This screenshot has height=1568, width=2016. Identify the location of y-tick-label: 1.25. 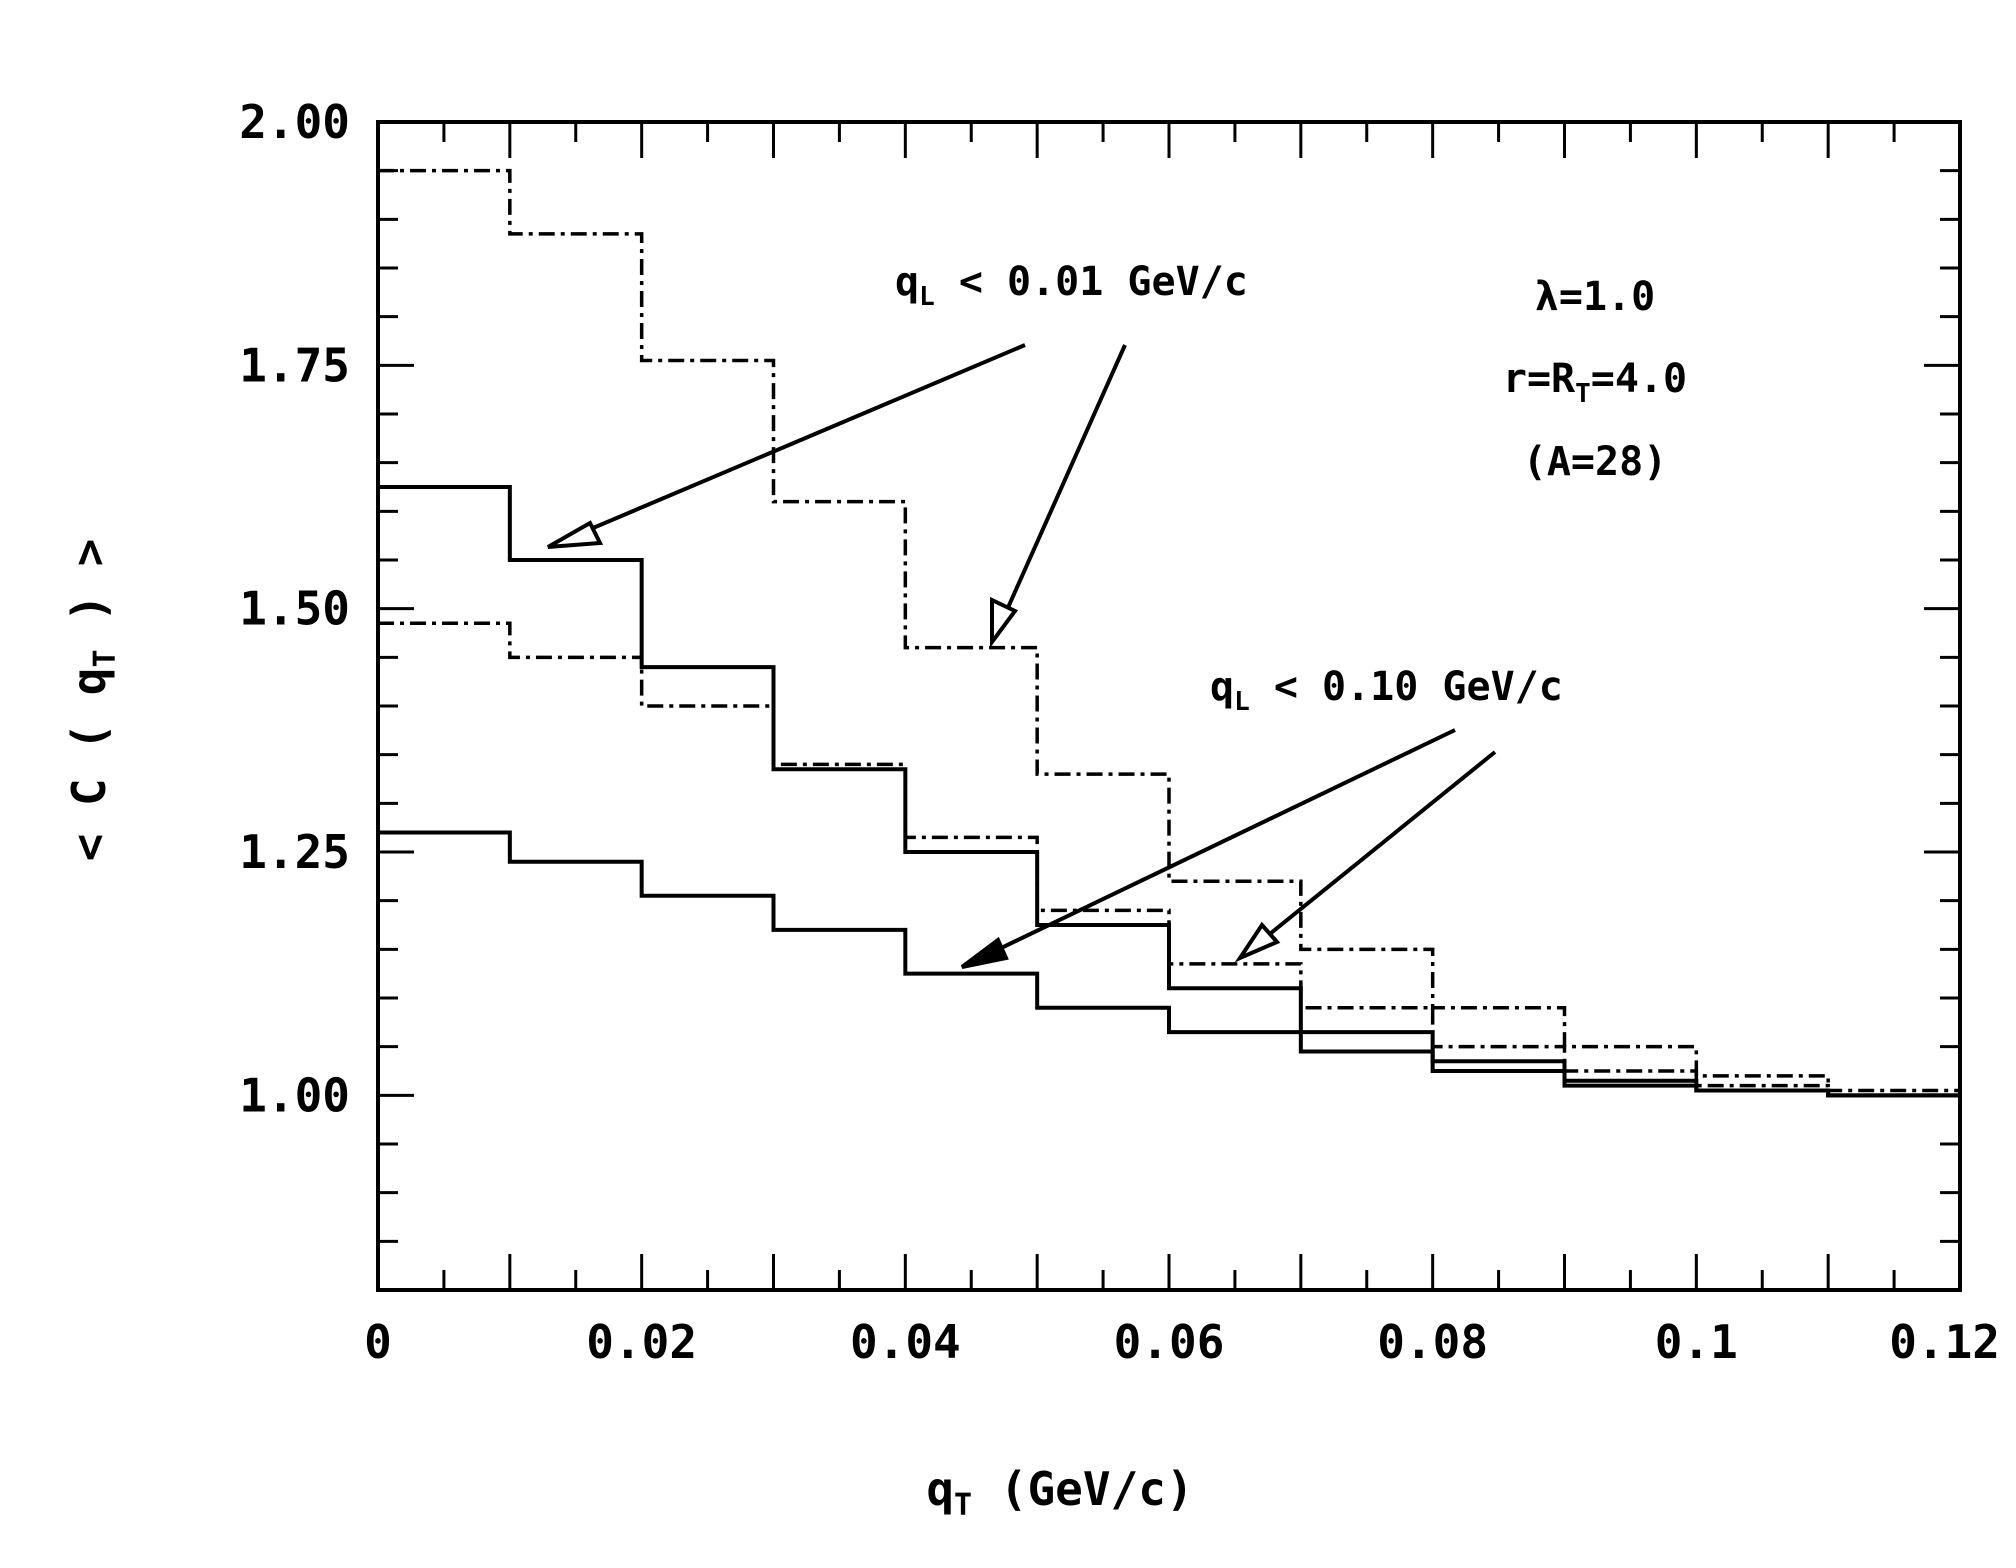
(294, 852).